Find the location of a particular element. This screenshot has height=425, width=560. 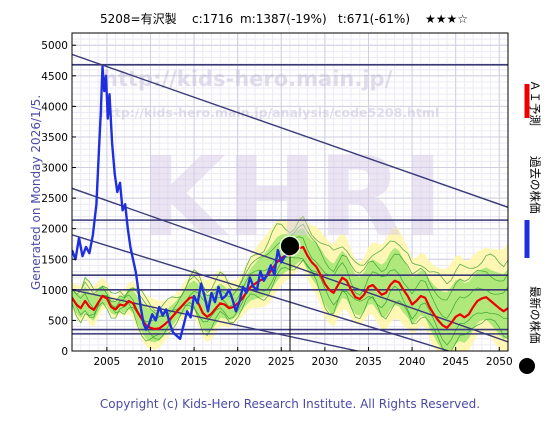

legend-latest-label: 最新の株価 is located at coordinates (535, 315).